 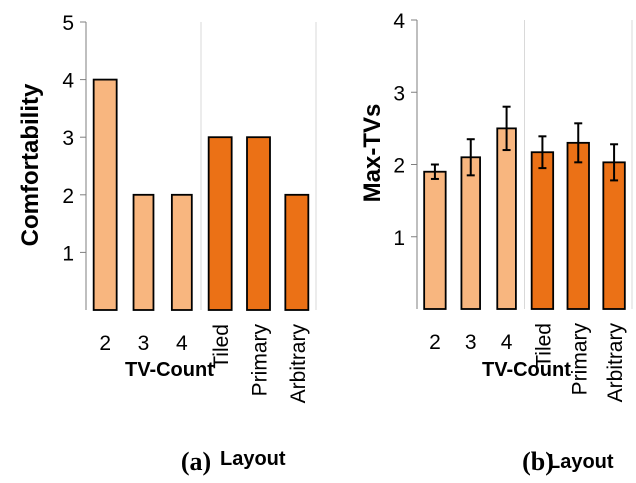 I want to click on panel-caption: (a), so click(x=196, y=461).